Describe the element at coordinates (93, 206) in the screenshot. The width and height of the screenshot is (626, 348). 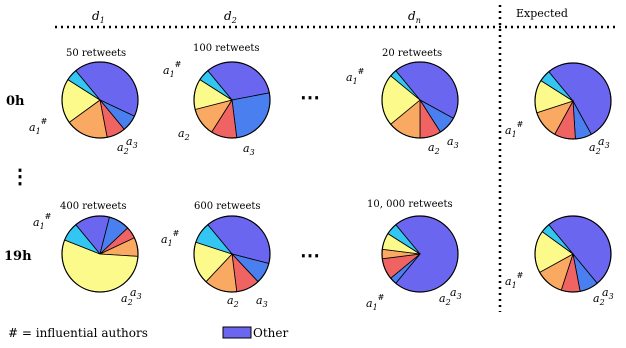
I see `retweet-label: 400 retweets` at that location.